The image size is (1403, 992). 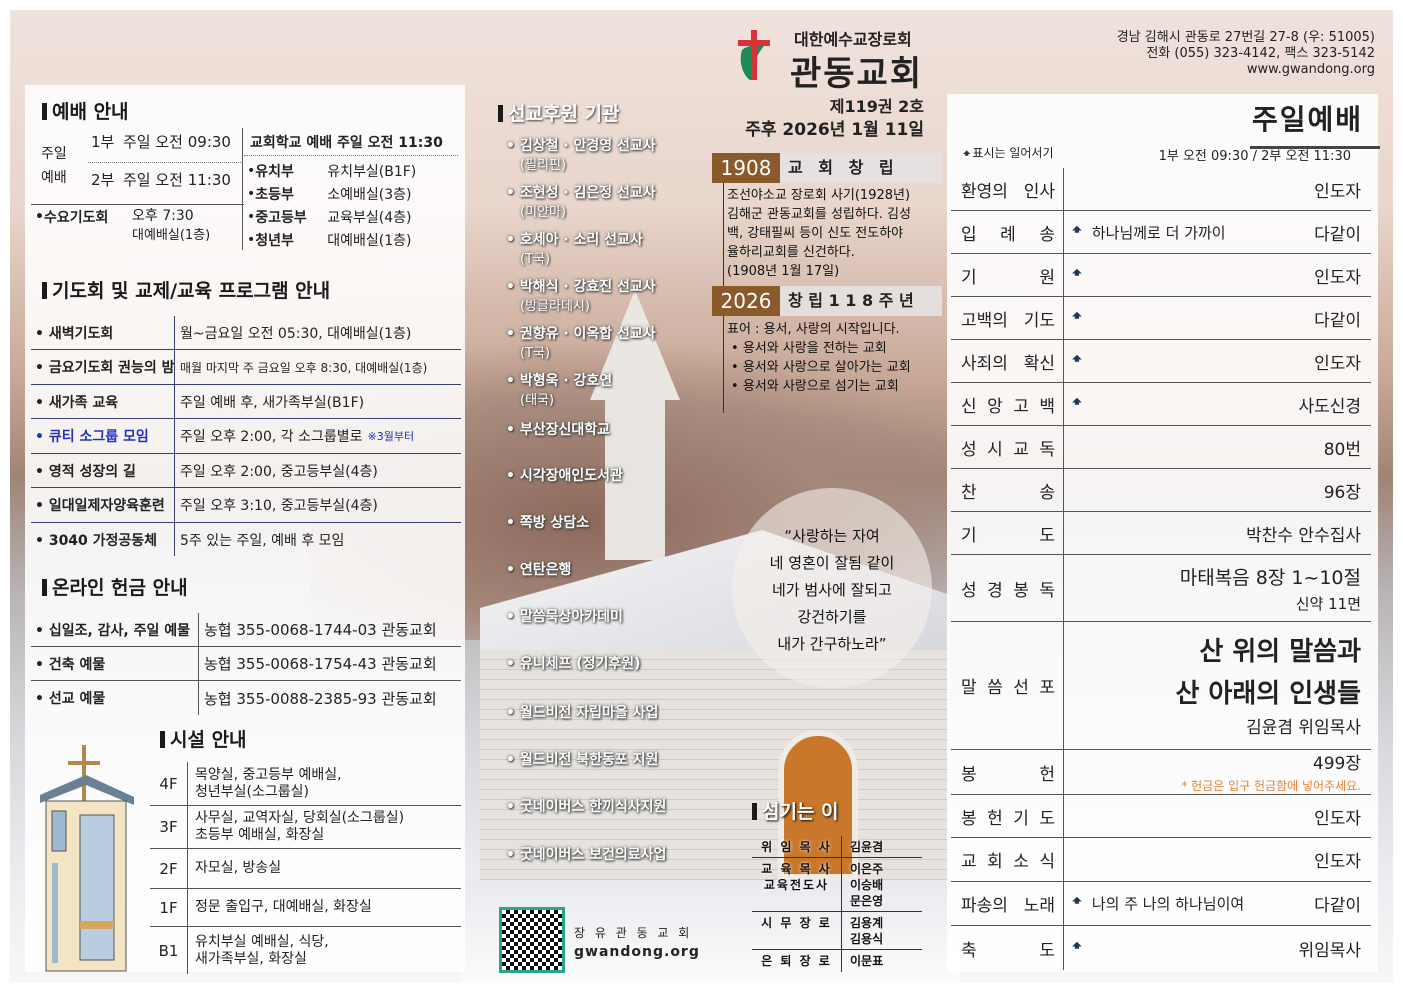 What do you see at coordinates (815, 233) in the screenshot?
I see `founding-line: 백, 강태필씨 등이 신도 전도하야` at bounding box center [815, 233].